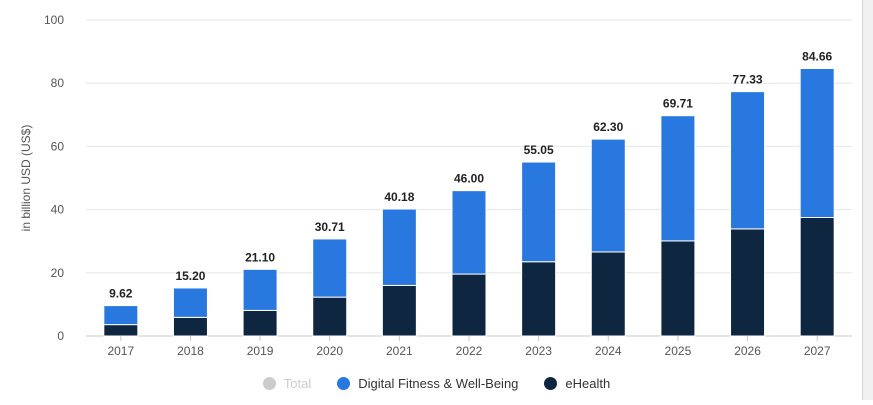 The image size is (873, 405). I want to click on legend-dot-total, so click(269, 383).